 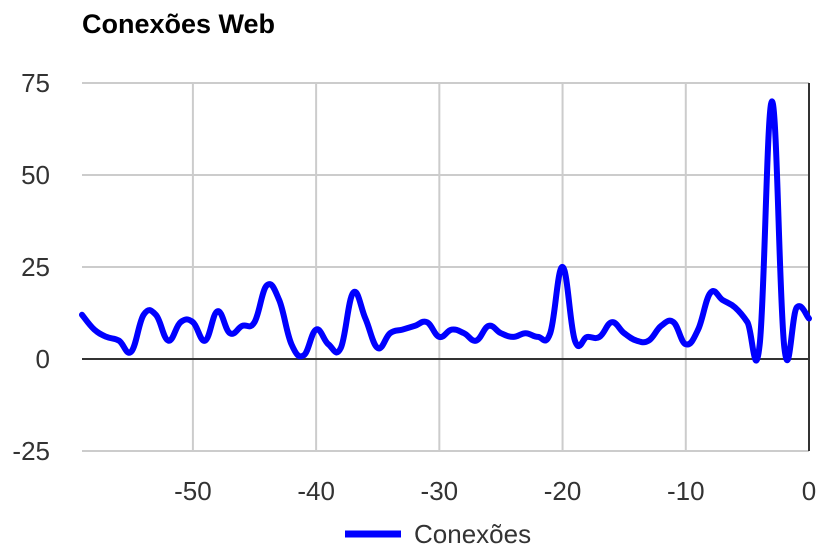 What do you see at coordinates (178, 24) in the screenshot?
I see `chart-title: Conexões Web` at bounding box center [178, 24].